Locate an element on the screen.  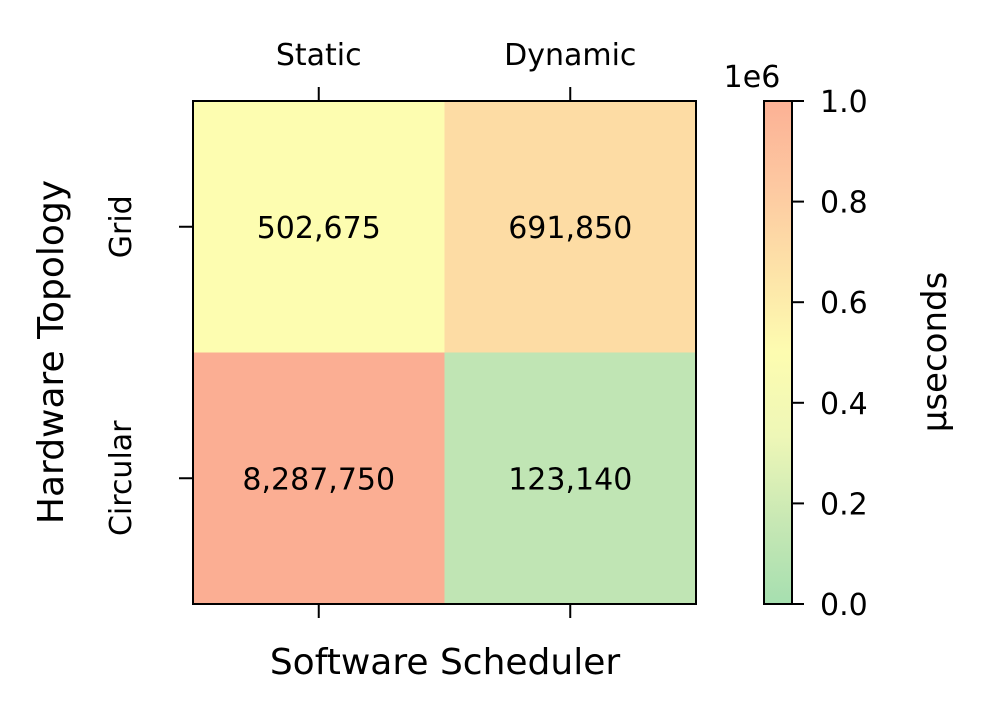
colorbar-gradient is located at coordinates (778, 352).